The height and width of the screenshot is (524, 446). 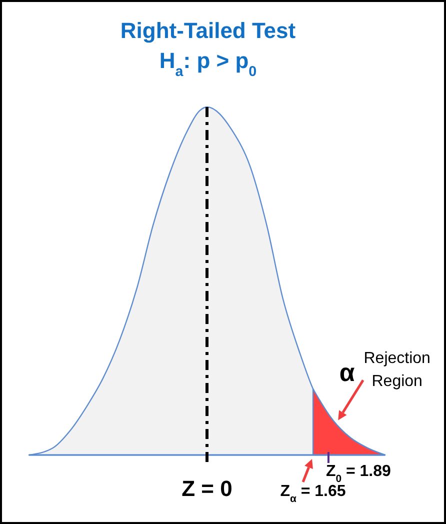 What do you see at coordinates (397, 370) in the screenshot?
I see `annotation: Rejection Region` at bounding box center [397, 370].